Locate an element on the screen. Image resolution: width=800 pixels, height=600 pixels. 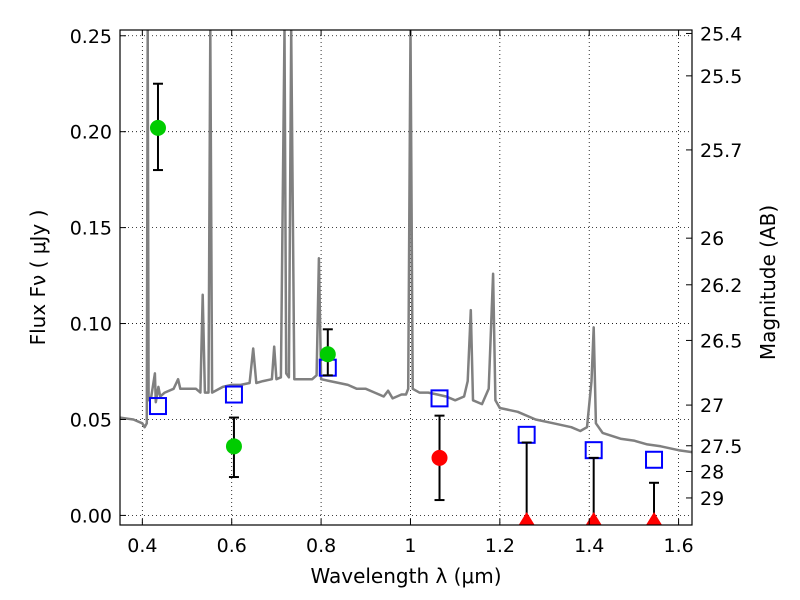
x-tick-label: 0.4 is located at coordinates (142, 546).